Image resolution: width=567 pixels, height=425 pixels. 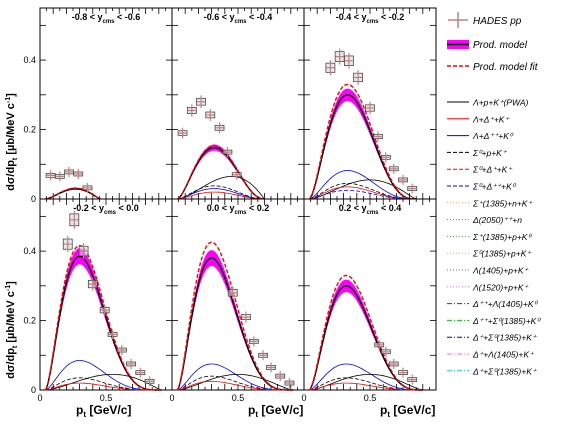 I want to click on legend-channel-label: Λ+p+K⁺(PWA), so click(x=500, y=103).